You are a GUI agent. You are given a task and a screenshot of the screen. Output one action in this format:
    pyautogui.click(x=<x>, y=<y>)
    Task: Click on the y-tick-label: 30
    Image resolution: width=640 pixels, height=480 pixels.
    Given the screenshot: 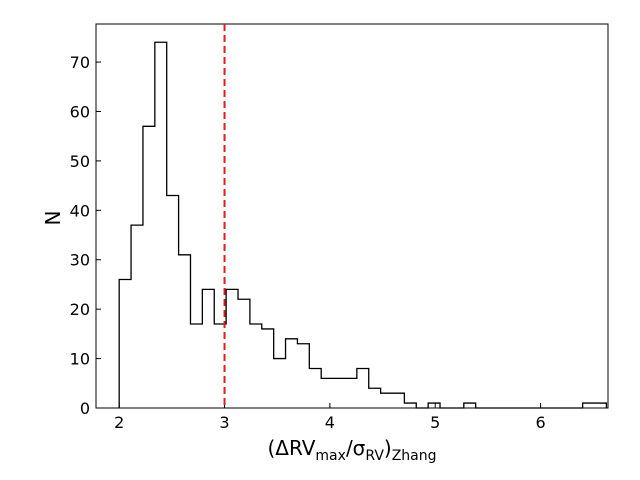 What is the action you would take?
    pyautogui.click(x=80, y=260)
    